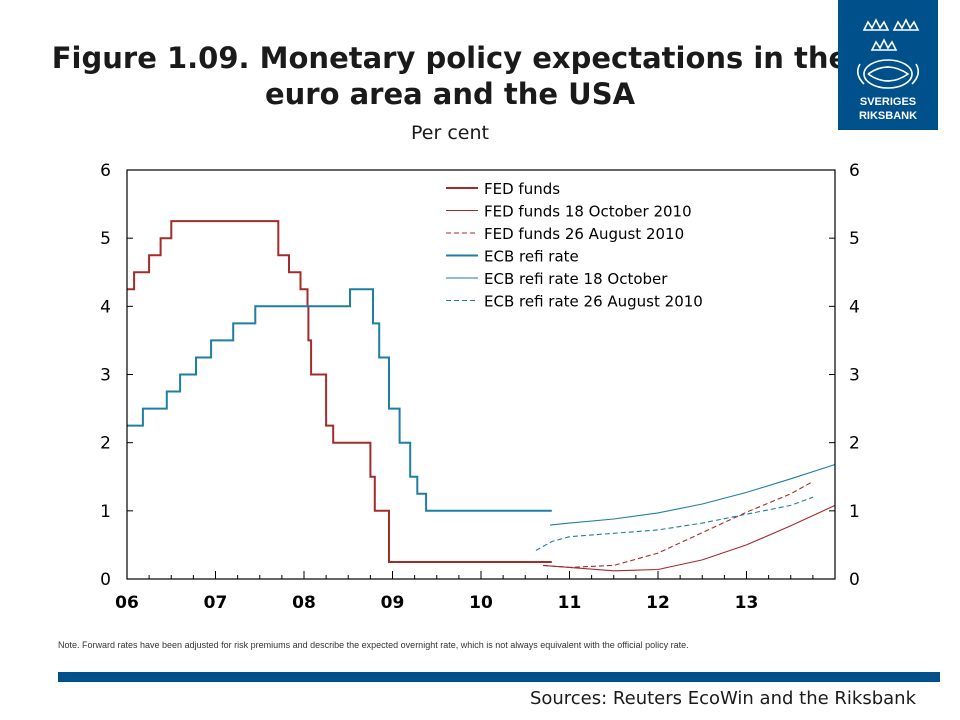 This screenshot has height=720, width=960. Describe the element at coordinates (499, 677) in the screenshot. I see `footer-bar` at that location.